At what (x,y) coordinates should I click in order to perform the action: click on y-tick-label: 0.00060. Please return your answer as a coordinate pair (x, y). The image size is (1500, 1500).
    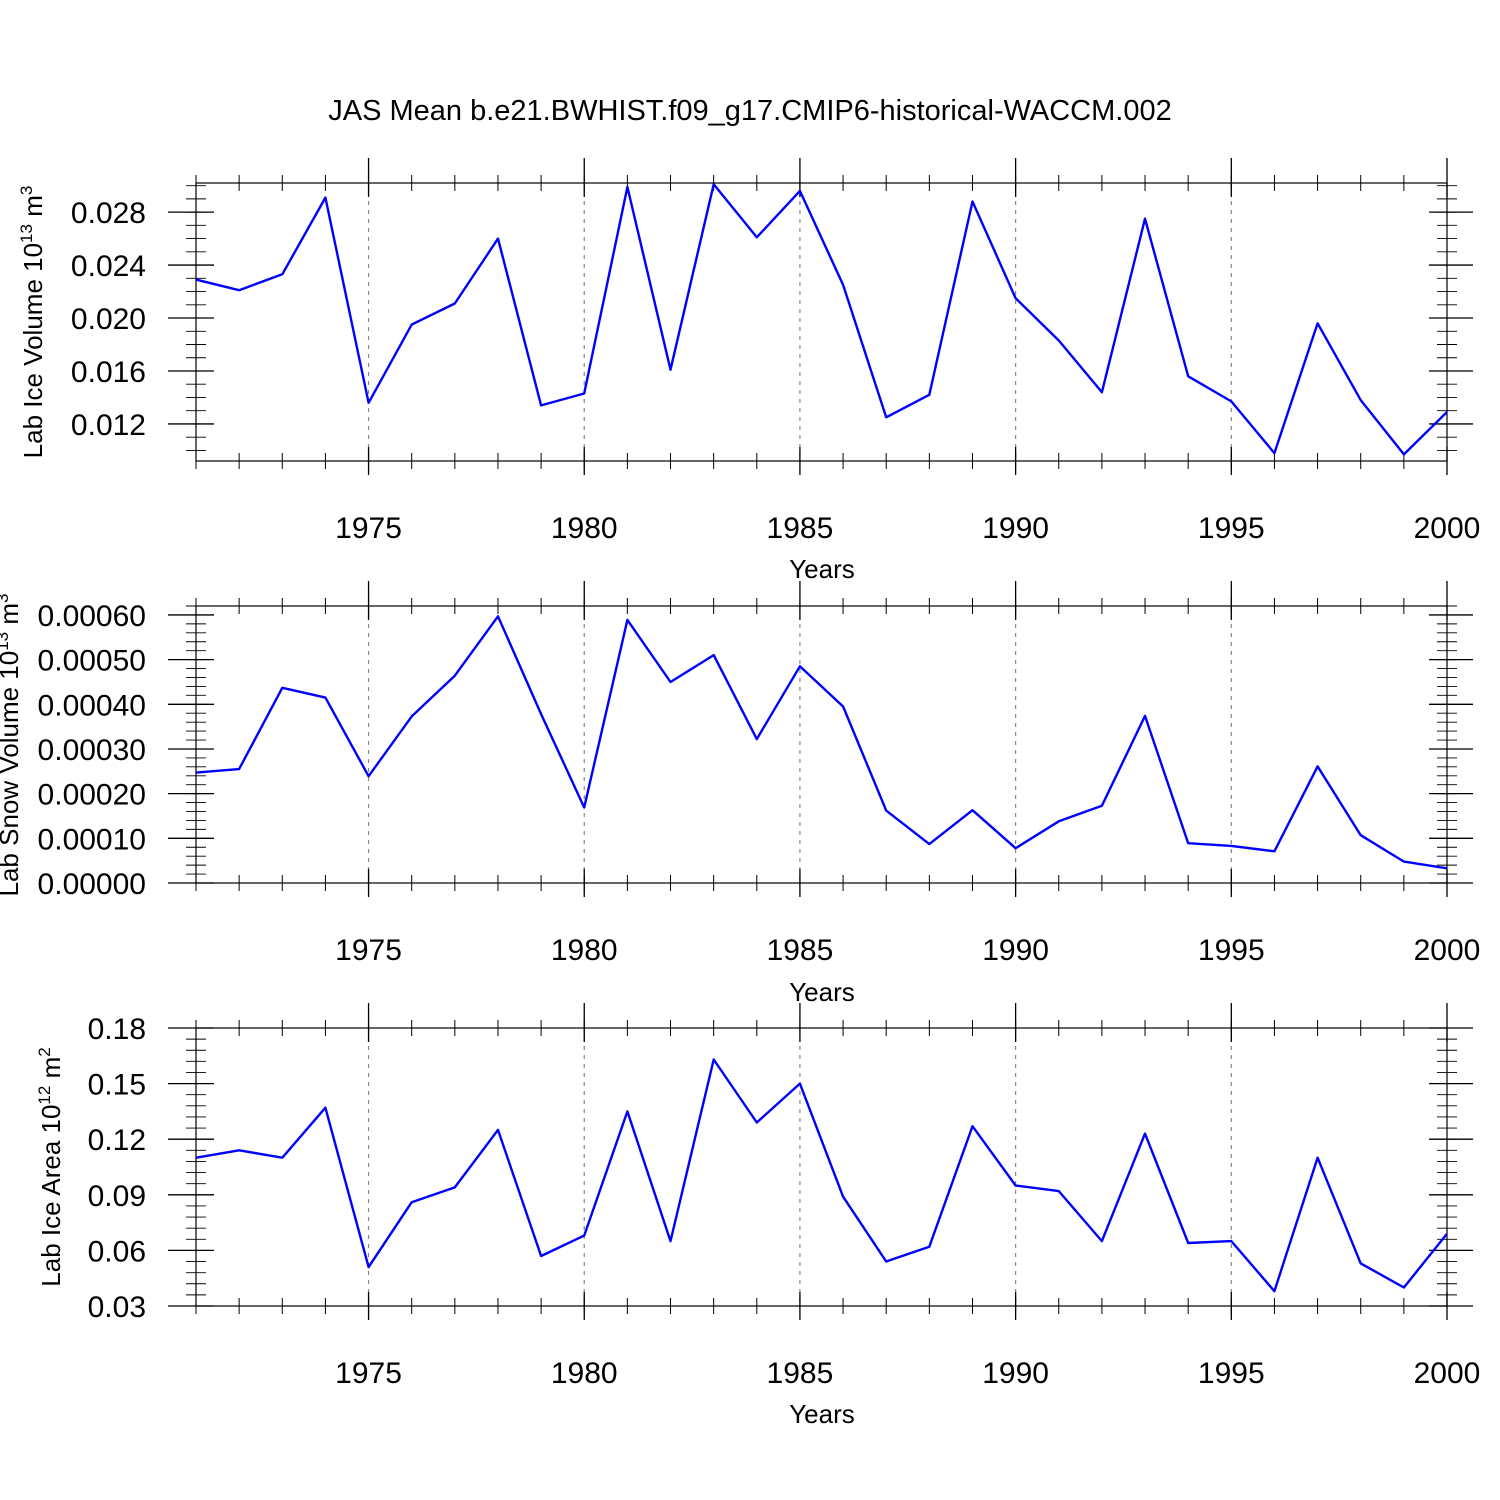
    Looking at the image, I should click on (92, 616).